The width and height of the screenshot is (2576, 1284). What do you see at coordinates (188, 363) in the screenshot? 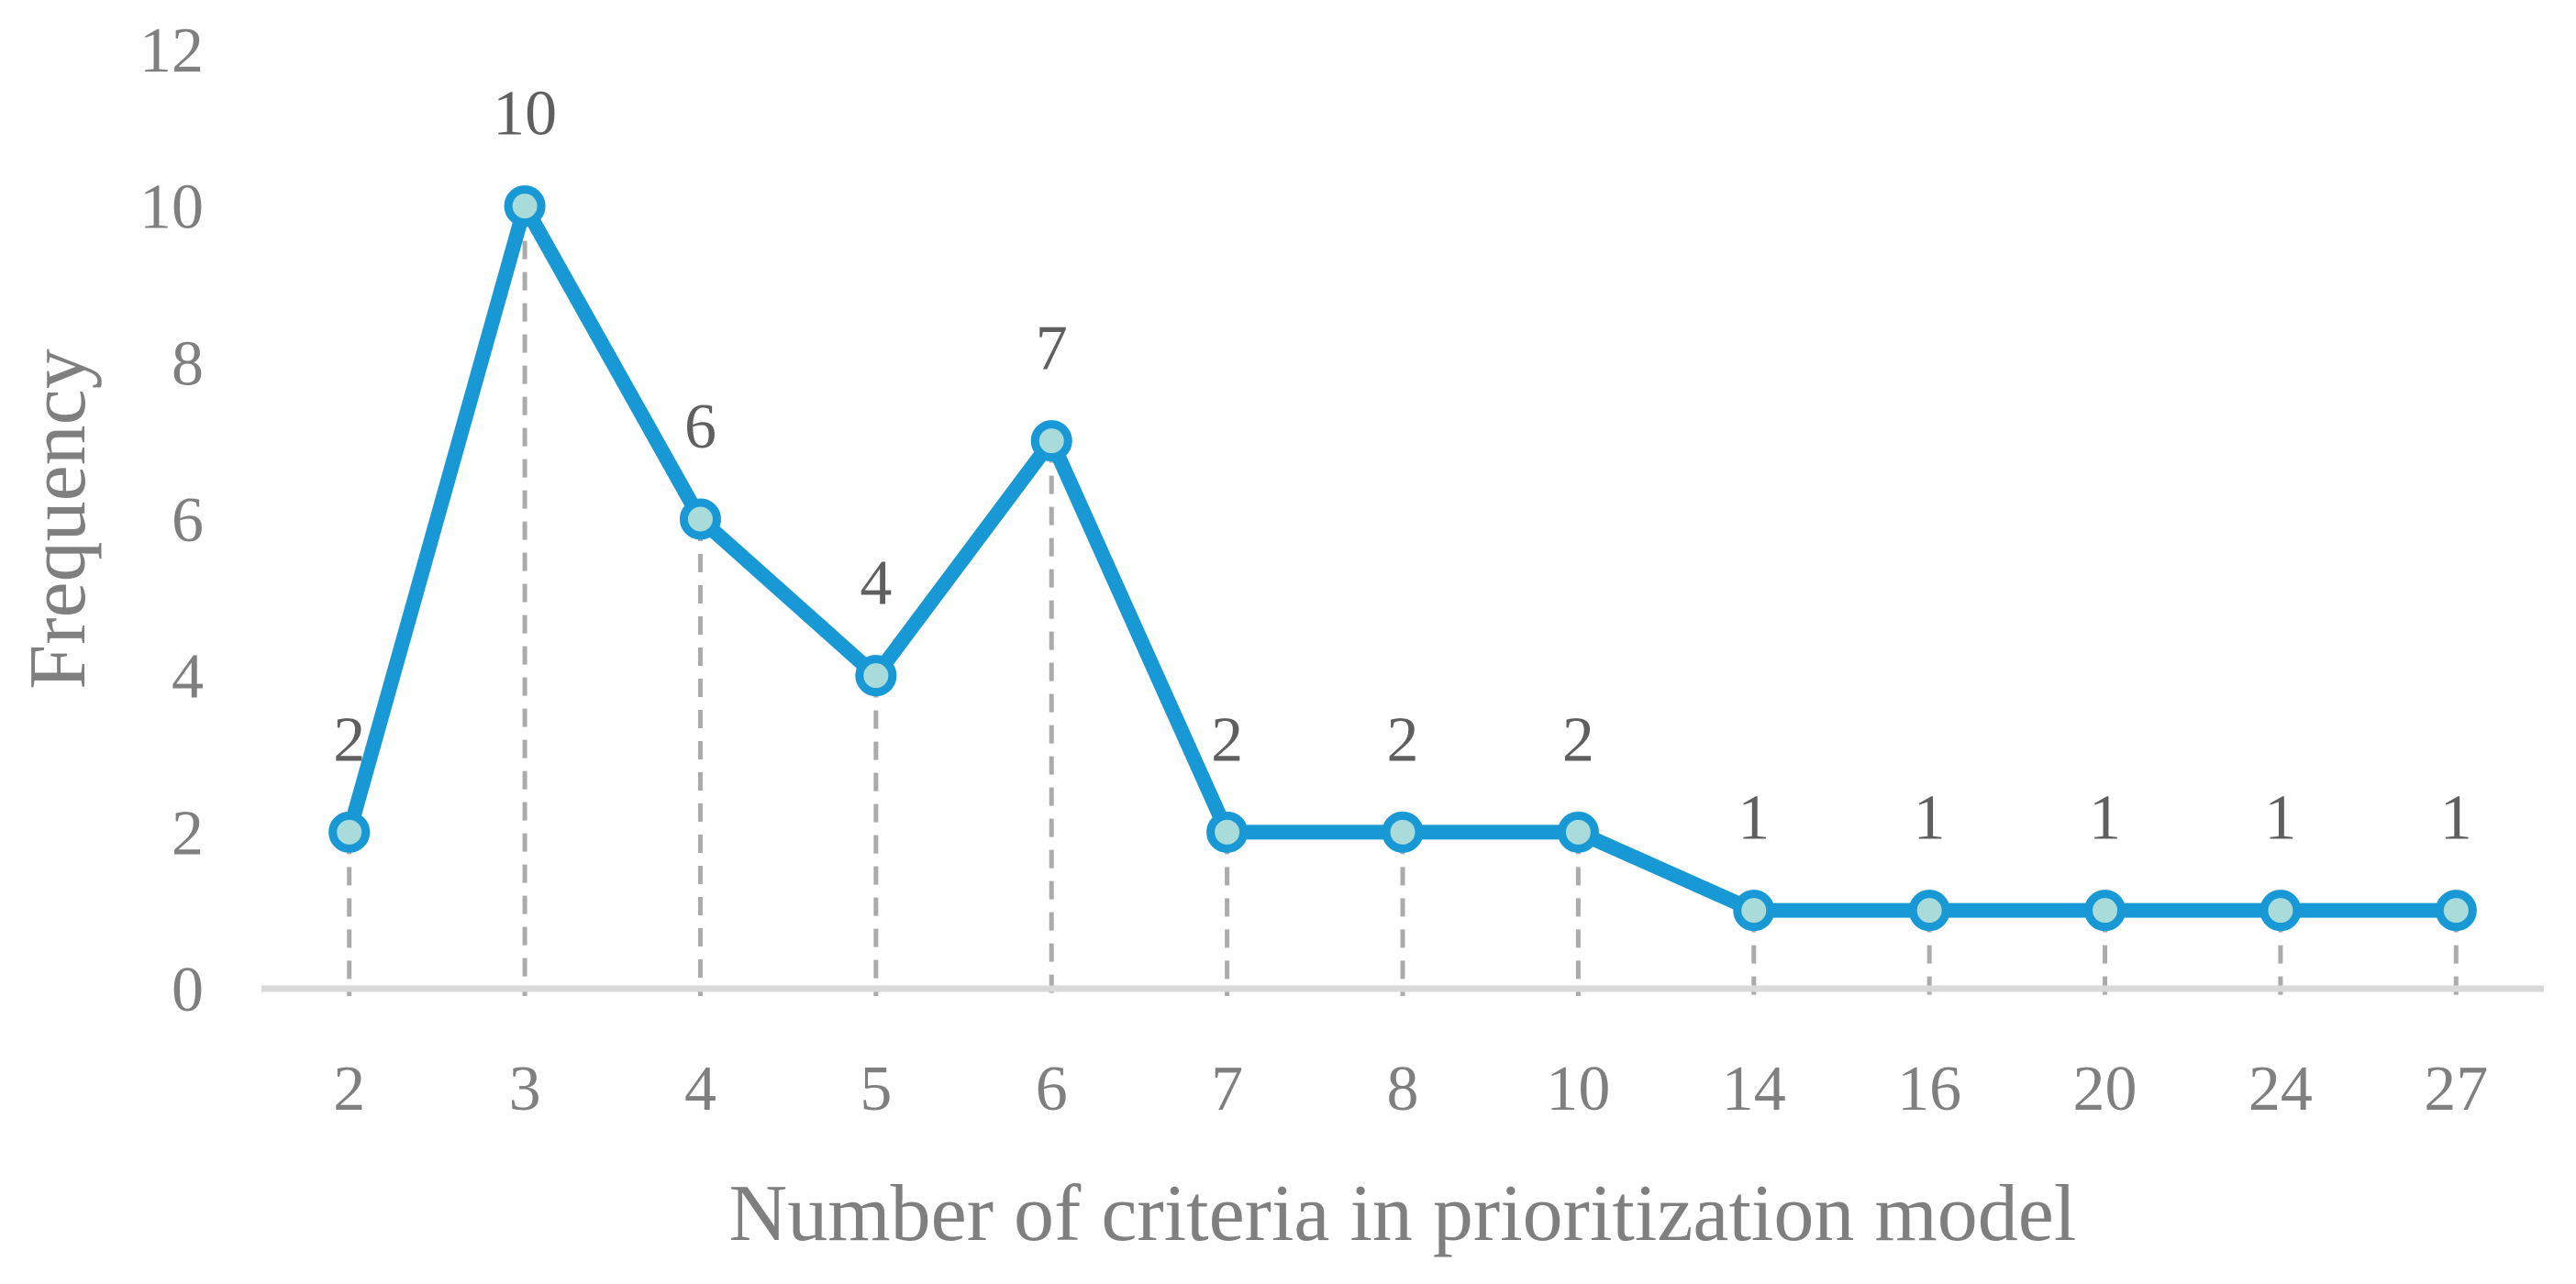
I see `y-tick-label: 8` at bounding box center [188, 363].